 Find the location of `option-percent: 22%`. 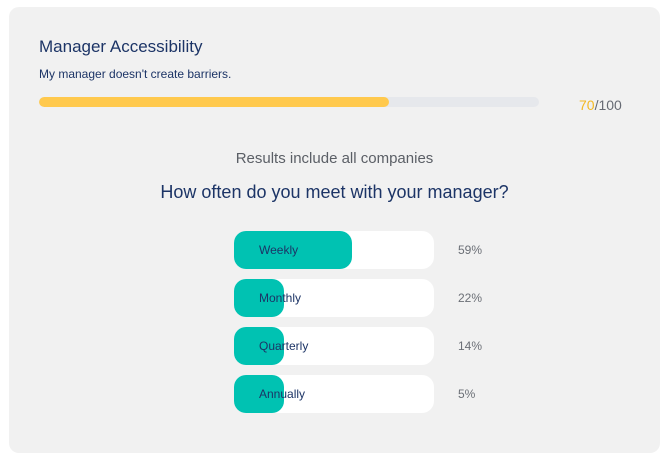

option-percent: 22% is located at coordinates (470, 298).